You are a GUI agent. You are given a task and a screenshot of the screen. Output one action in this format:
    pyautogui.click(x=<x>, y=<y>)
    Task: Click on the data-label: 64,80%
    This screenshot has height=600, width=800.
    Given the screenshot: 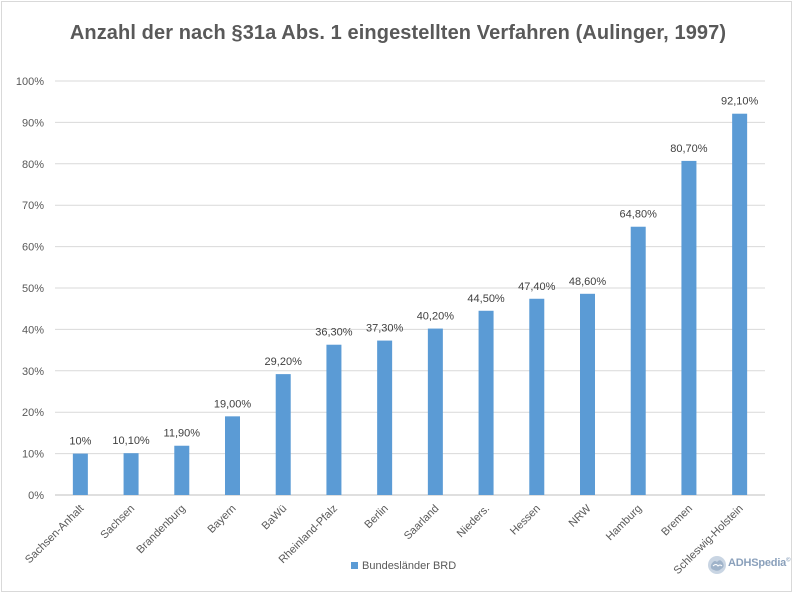 What is the action you would take?
    pyautogui.click(x=639, y=215)
    